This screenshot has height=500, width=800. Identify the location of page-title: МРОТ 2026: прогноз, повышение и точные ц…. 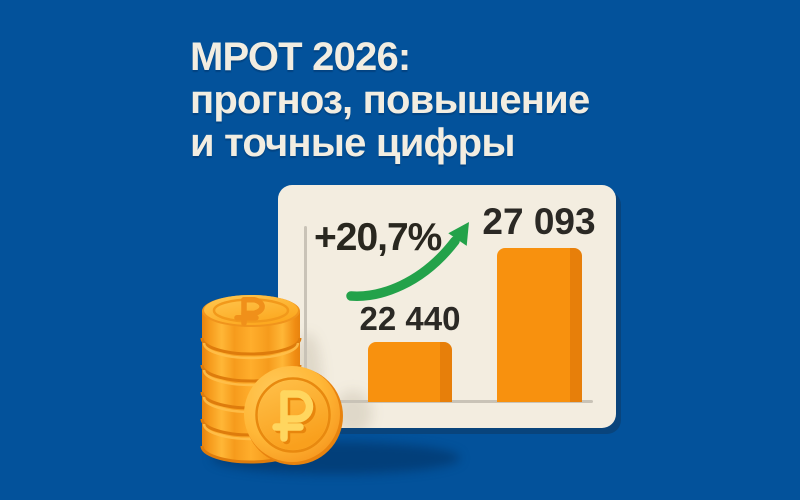
(390, 100).